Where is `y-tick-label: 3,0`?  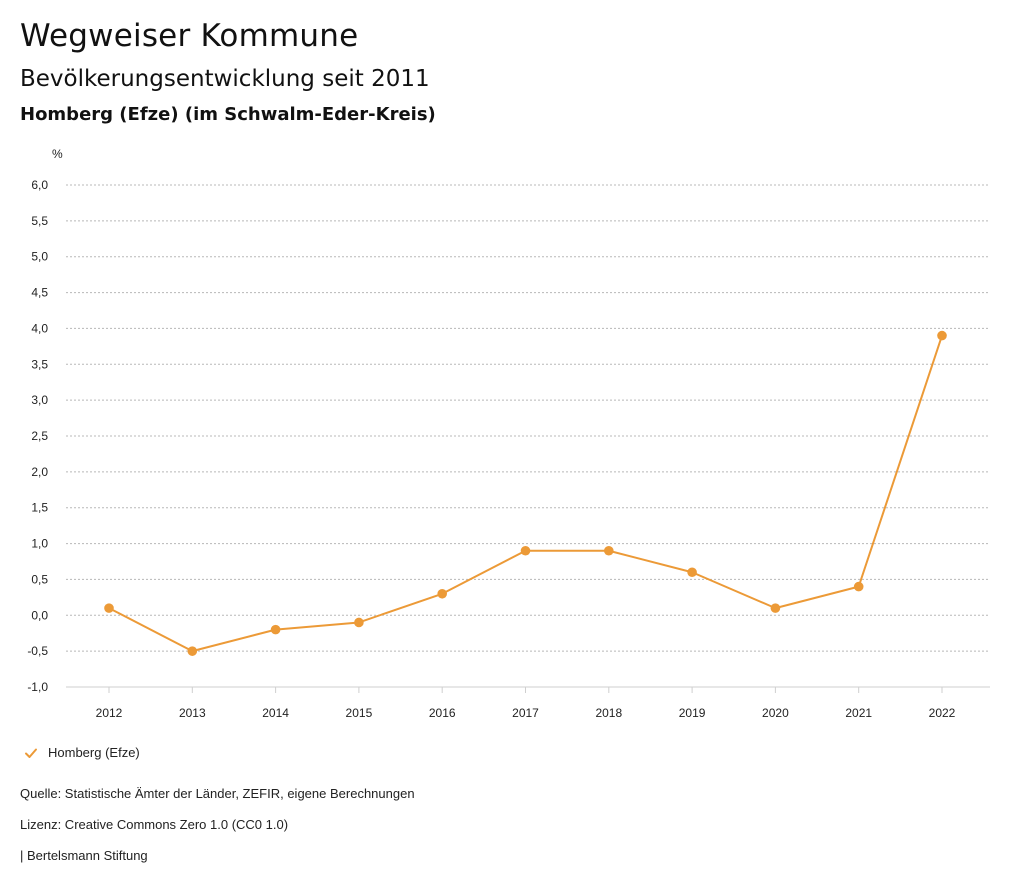 y-tick-label: 3,0 is located at coordinates (39, 400).